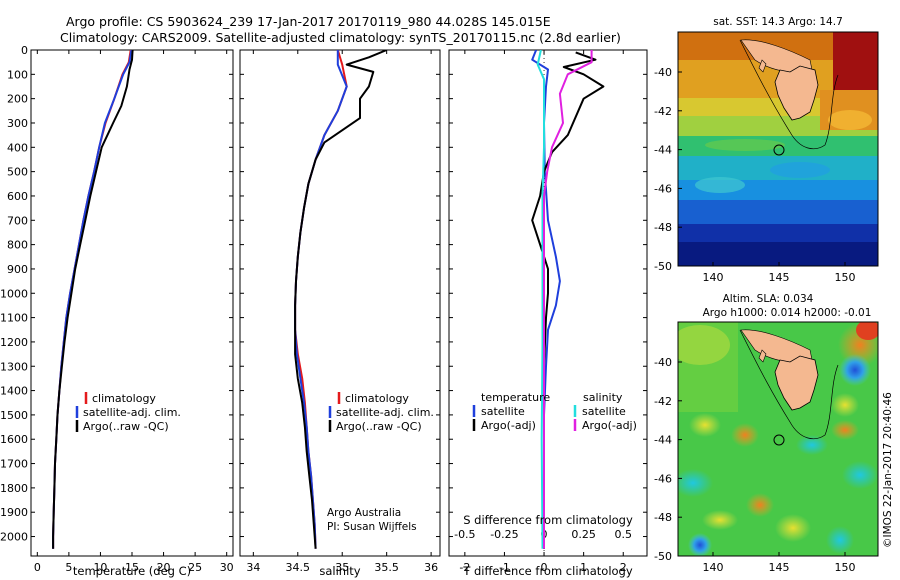 This screenshot has height=580, width=900. Describe the element at coordinates (17, 196) in the screenshot. I see `depth-tick-label: 600` at that location.